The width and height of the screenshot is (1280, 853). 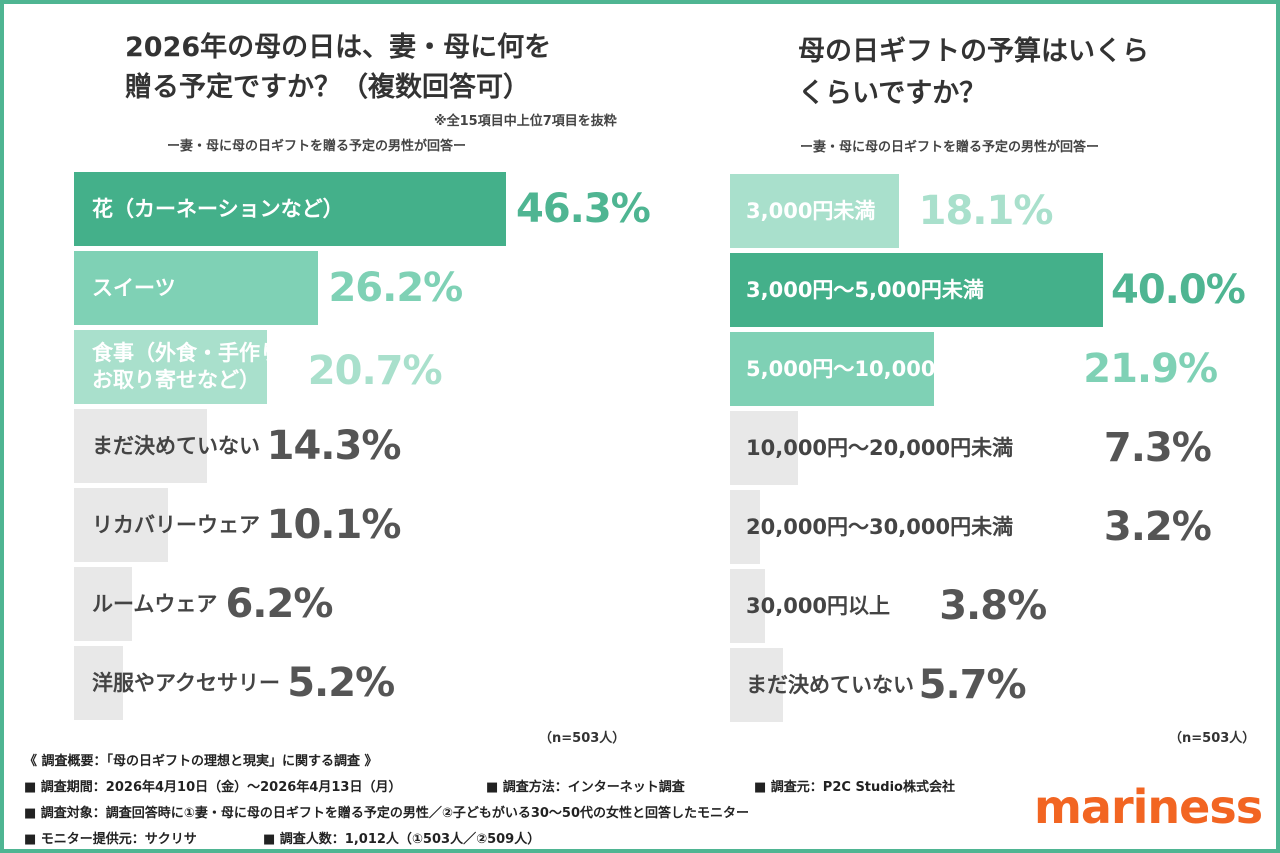 I want to click on footer-heading: 《 調査概要：「母の日ギフトの理想と現実」に関する調査 》, so click(x=201, y=761).